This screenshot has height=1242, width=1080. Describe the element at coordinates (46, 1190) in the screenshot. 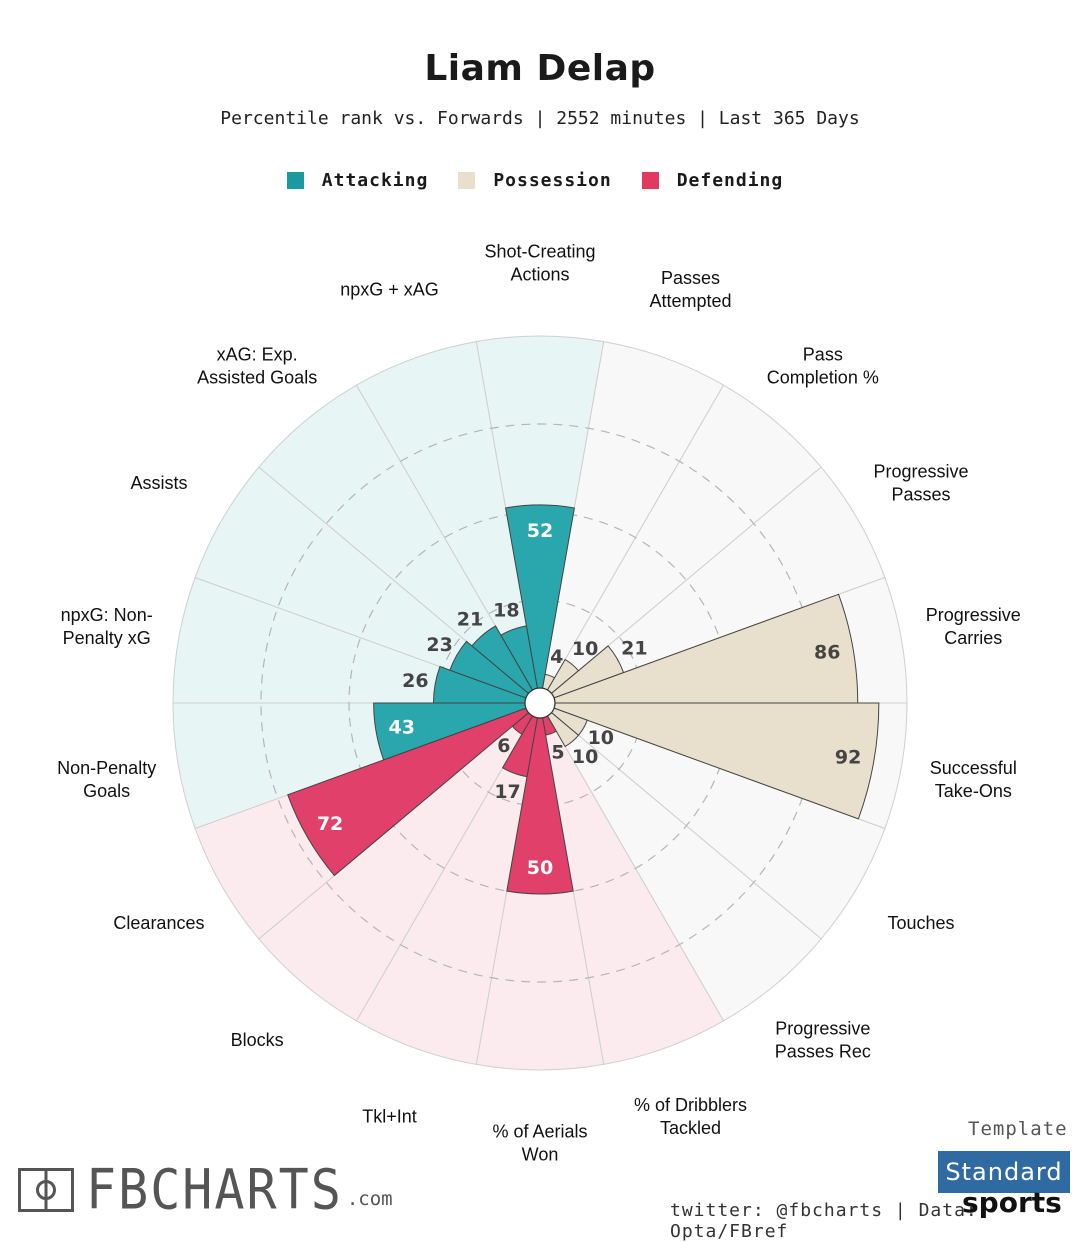

I see `pitch-icon` at that location.